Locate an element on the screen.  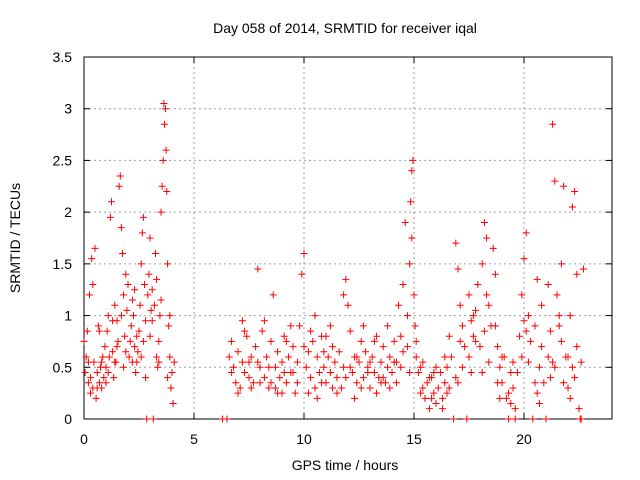
y-tick-label: 3.5 is located at coordinates (63, 57).